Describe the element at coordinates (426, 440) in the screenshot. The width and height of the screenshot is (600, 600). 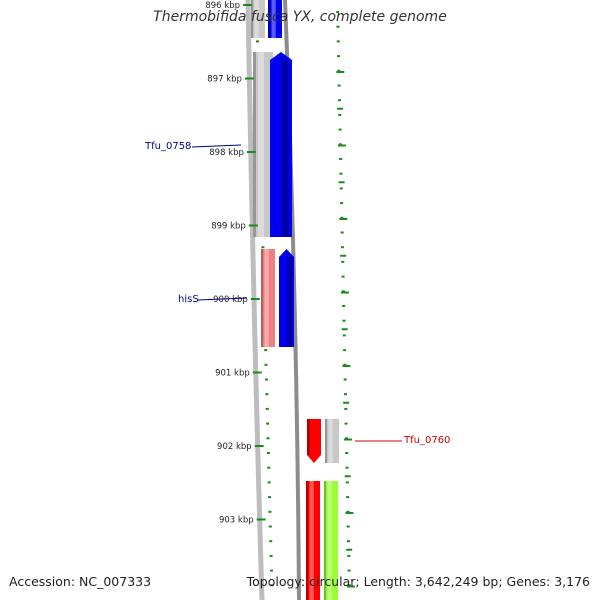
I see `feature-label-tfu_0760: Tfu_0760` at that location.